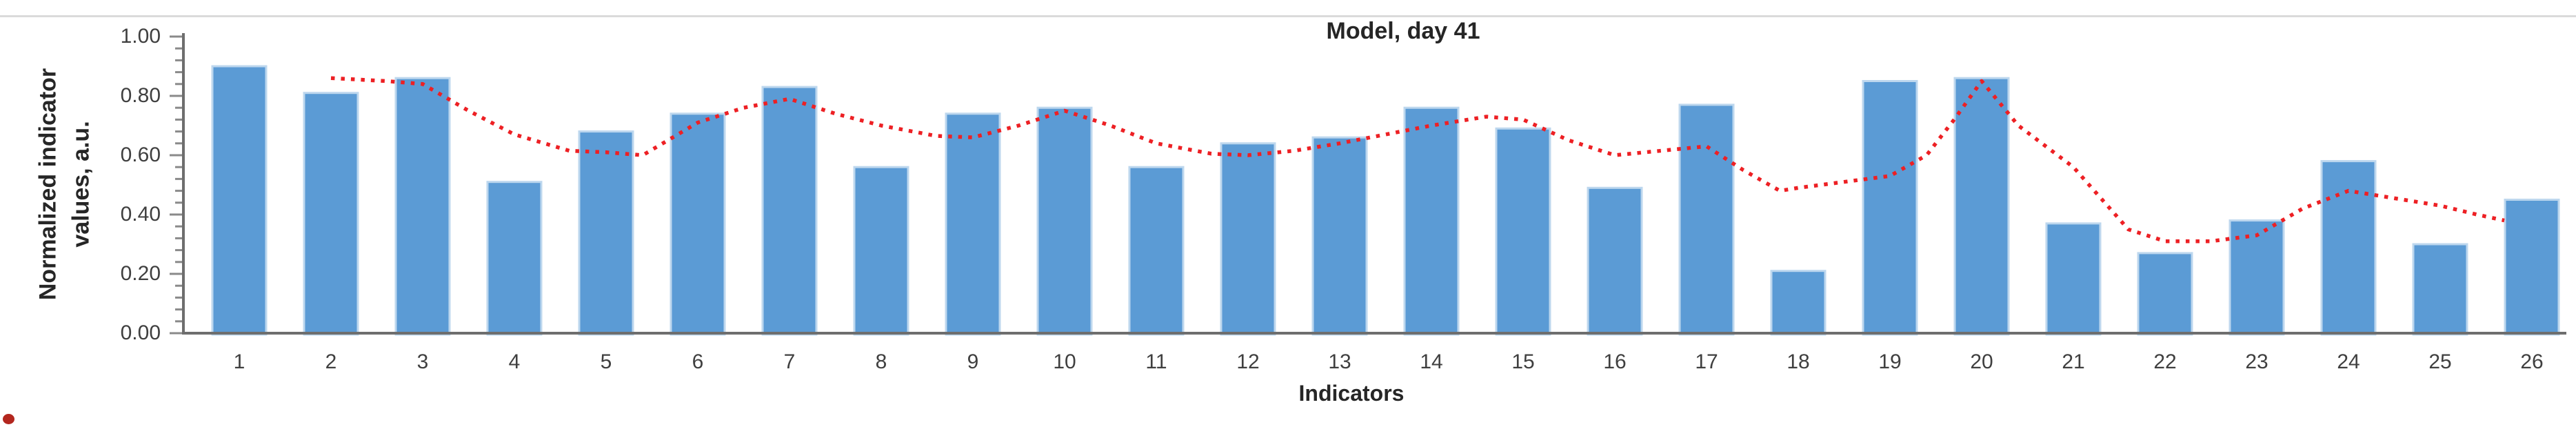 Image resolution: width=2576 pixels, height=427 pixels. Describe the element at coordinates (1156, 361) in the screenshot. I see `x-tick-label-11: 11` at that location.